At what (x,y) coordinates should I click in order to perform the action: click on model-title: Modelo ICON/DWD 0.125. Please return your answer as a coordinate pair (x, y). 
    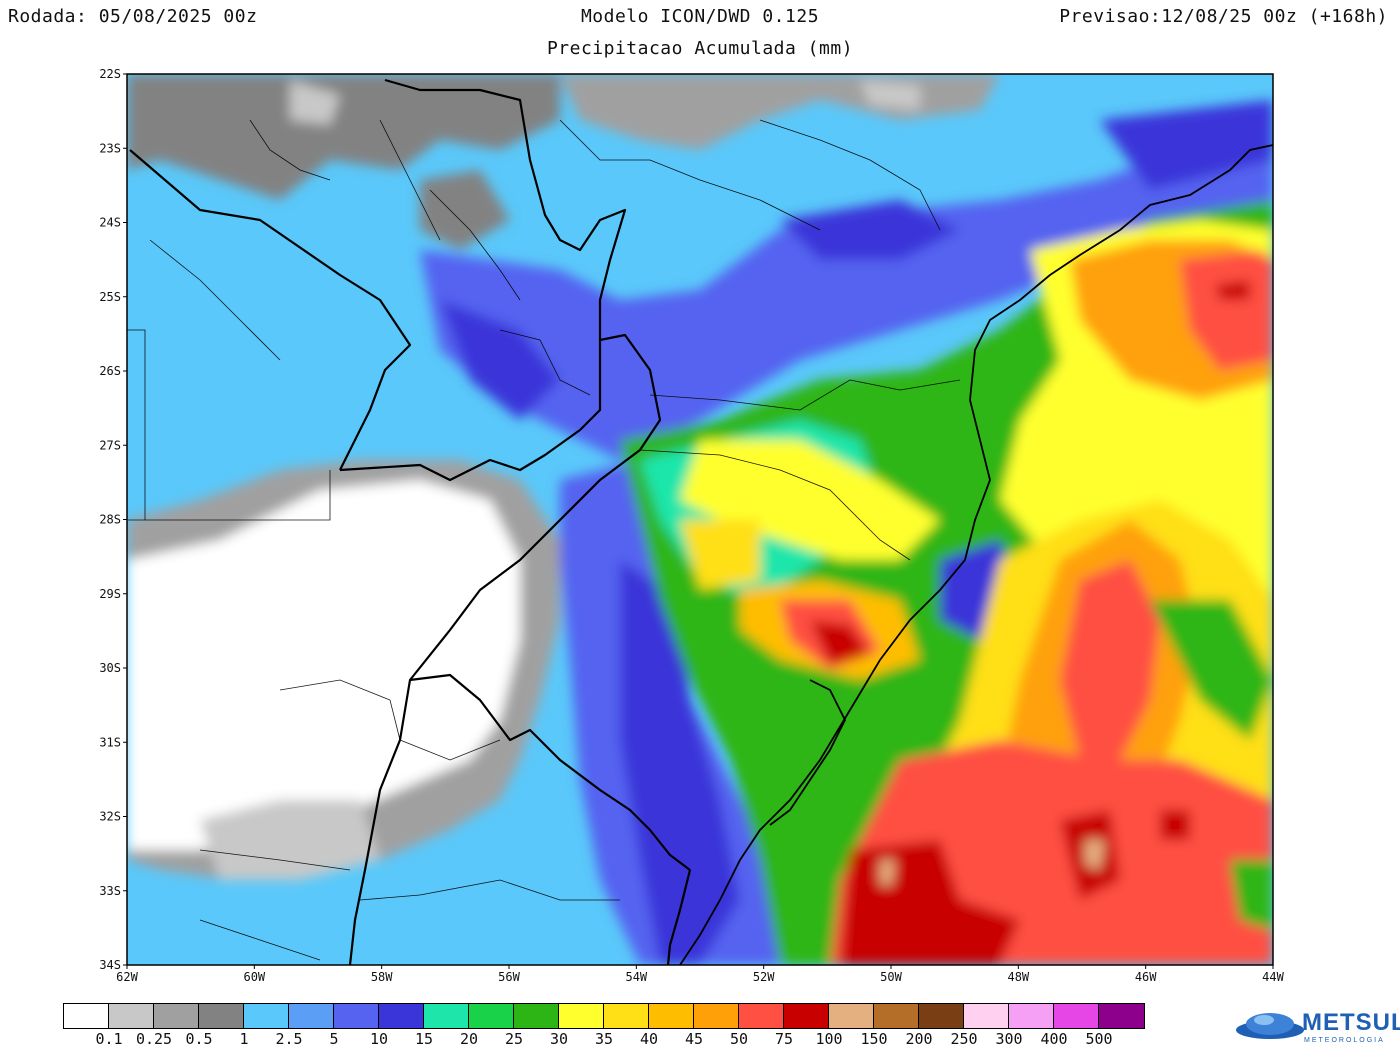
    Looking at the image, I should click on (700, 16).